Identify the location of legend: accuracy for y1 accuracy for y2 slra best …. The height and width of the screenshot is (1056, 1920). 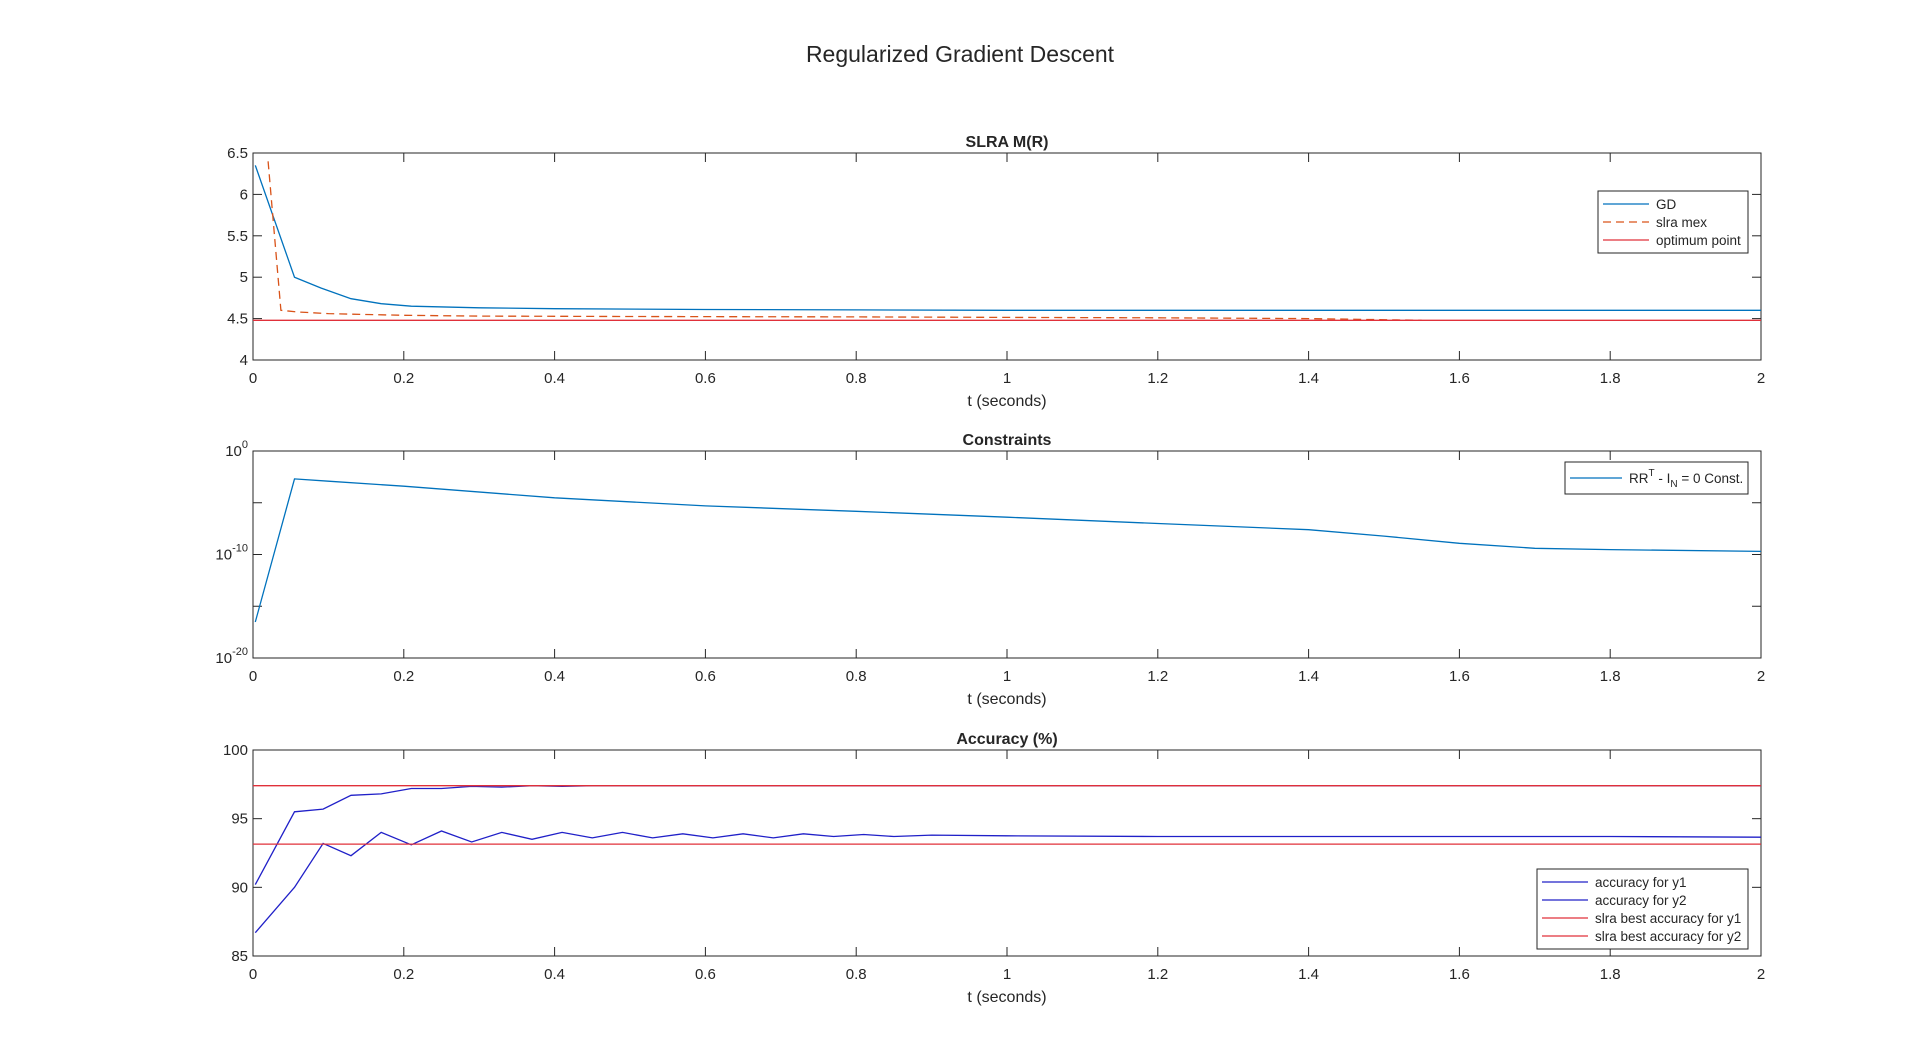
(1642, 909).